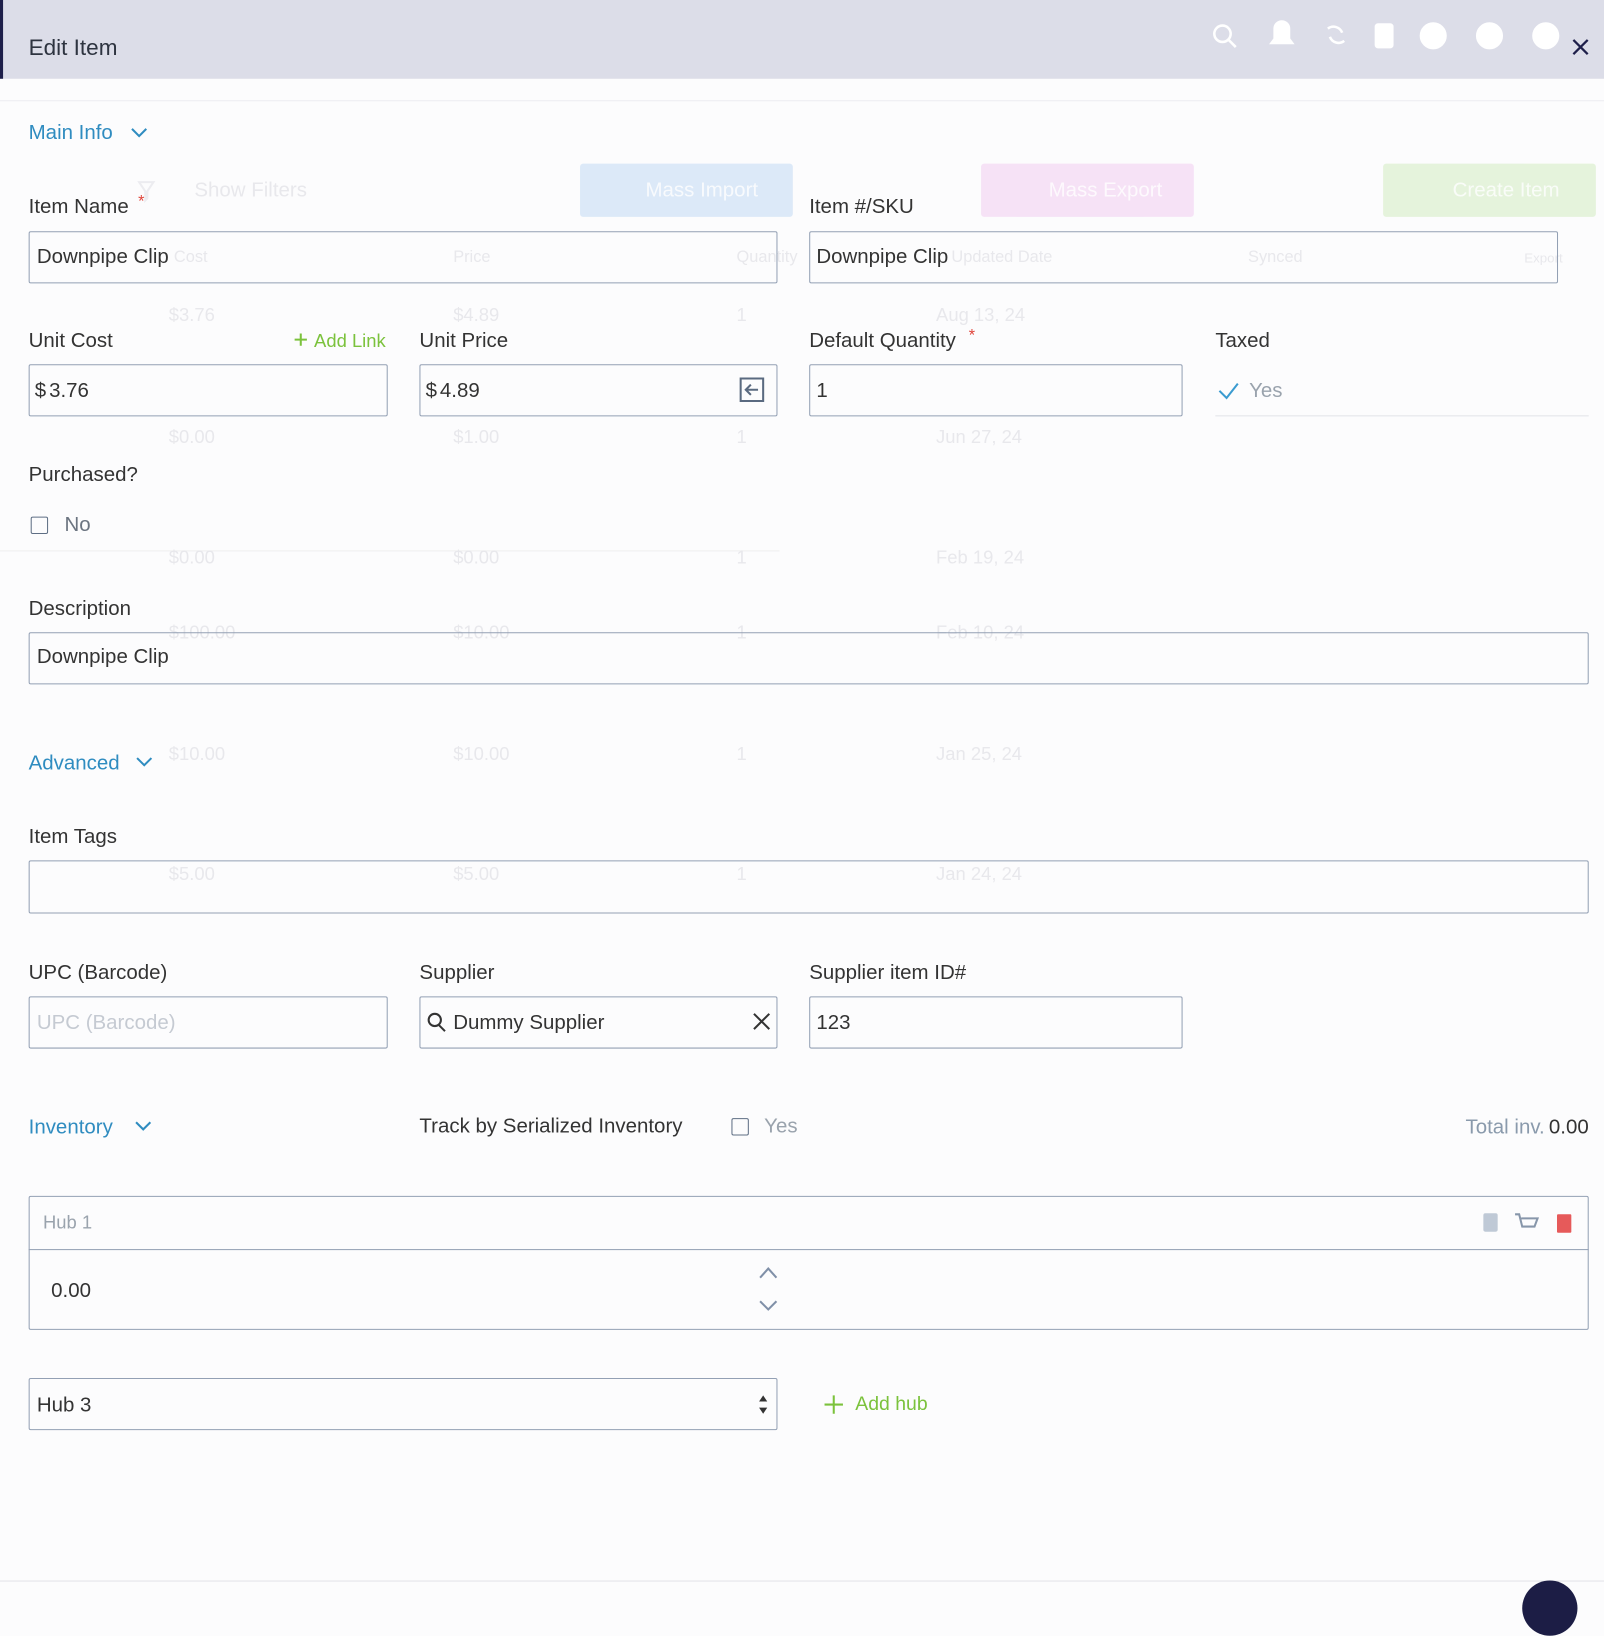 The height and width of the screenshot is (1636, 1604). What do you see at coordinates (476, 437) in the screenshot?
I see `ghost-text: $1.00` at bounding box center [476, 437].